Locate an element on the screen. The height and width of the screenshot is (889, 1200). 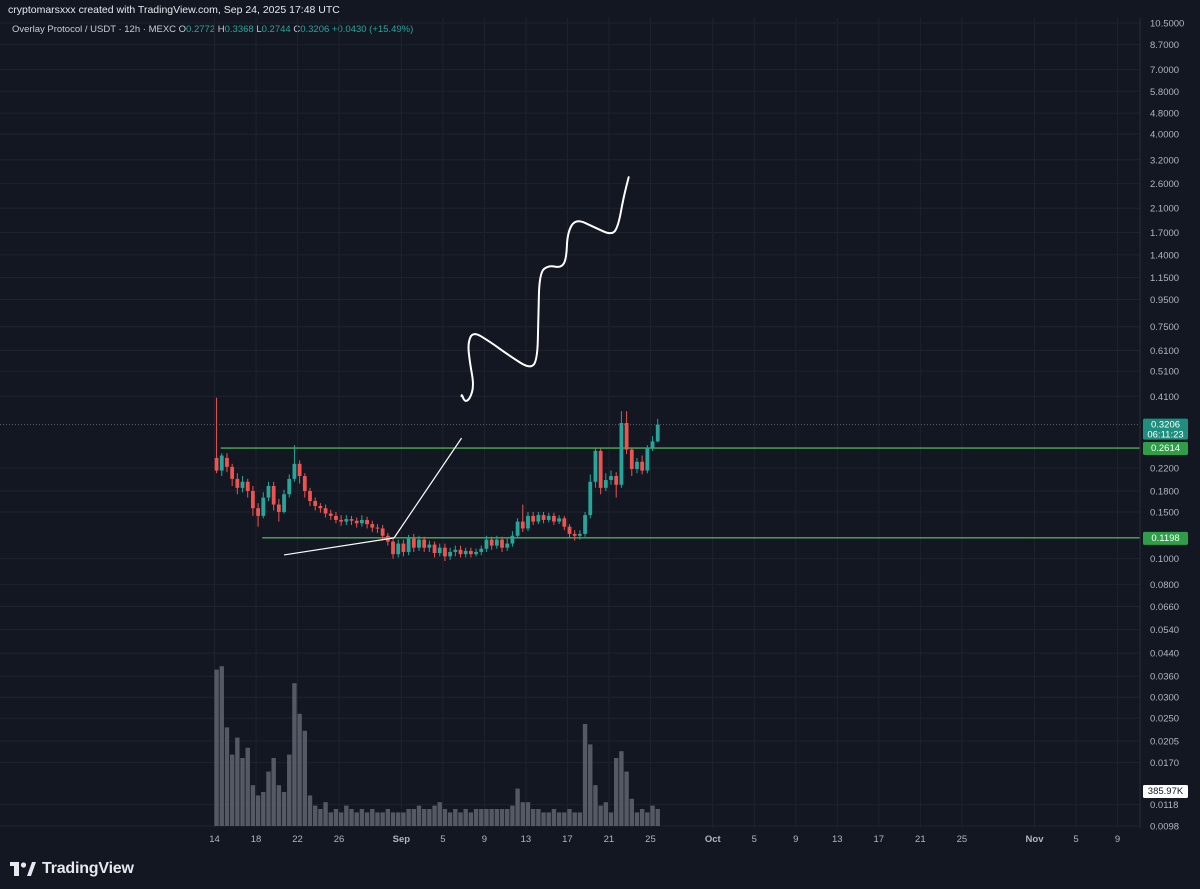
time-tick-label: 21 is located at coordinates (920, 839).